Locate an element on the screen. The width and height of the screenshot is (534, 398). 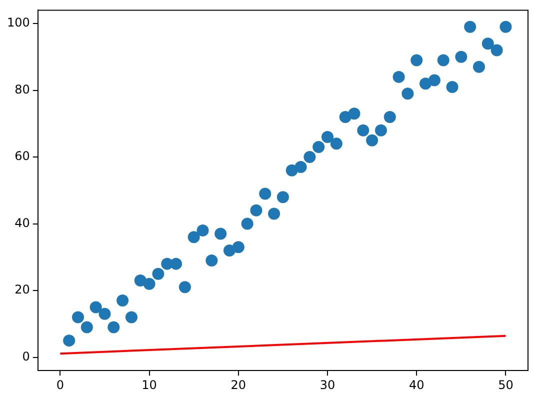
y-tick-label: 20 is located at coordinates (22, 289).